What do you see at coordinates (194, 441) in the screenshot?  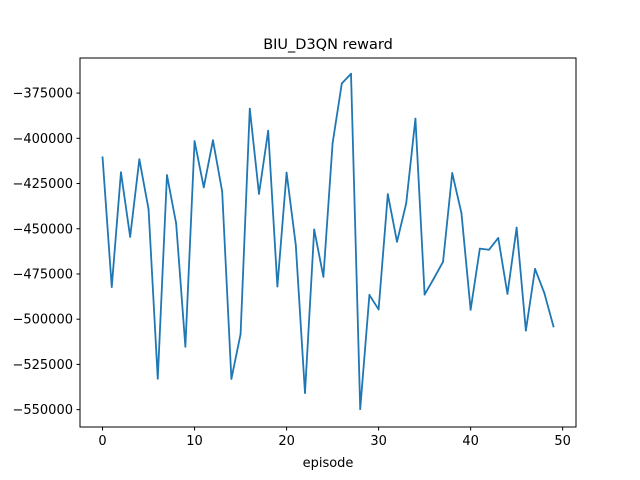 I see `x-tick-label: 10` at bounding box center [194, 441].